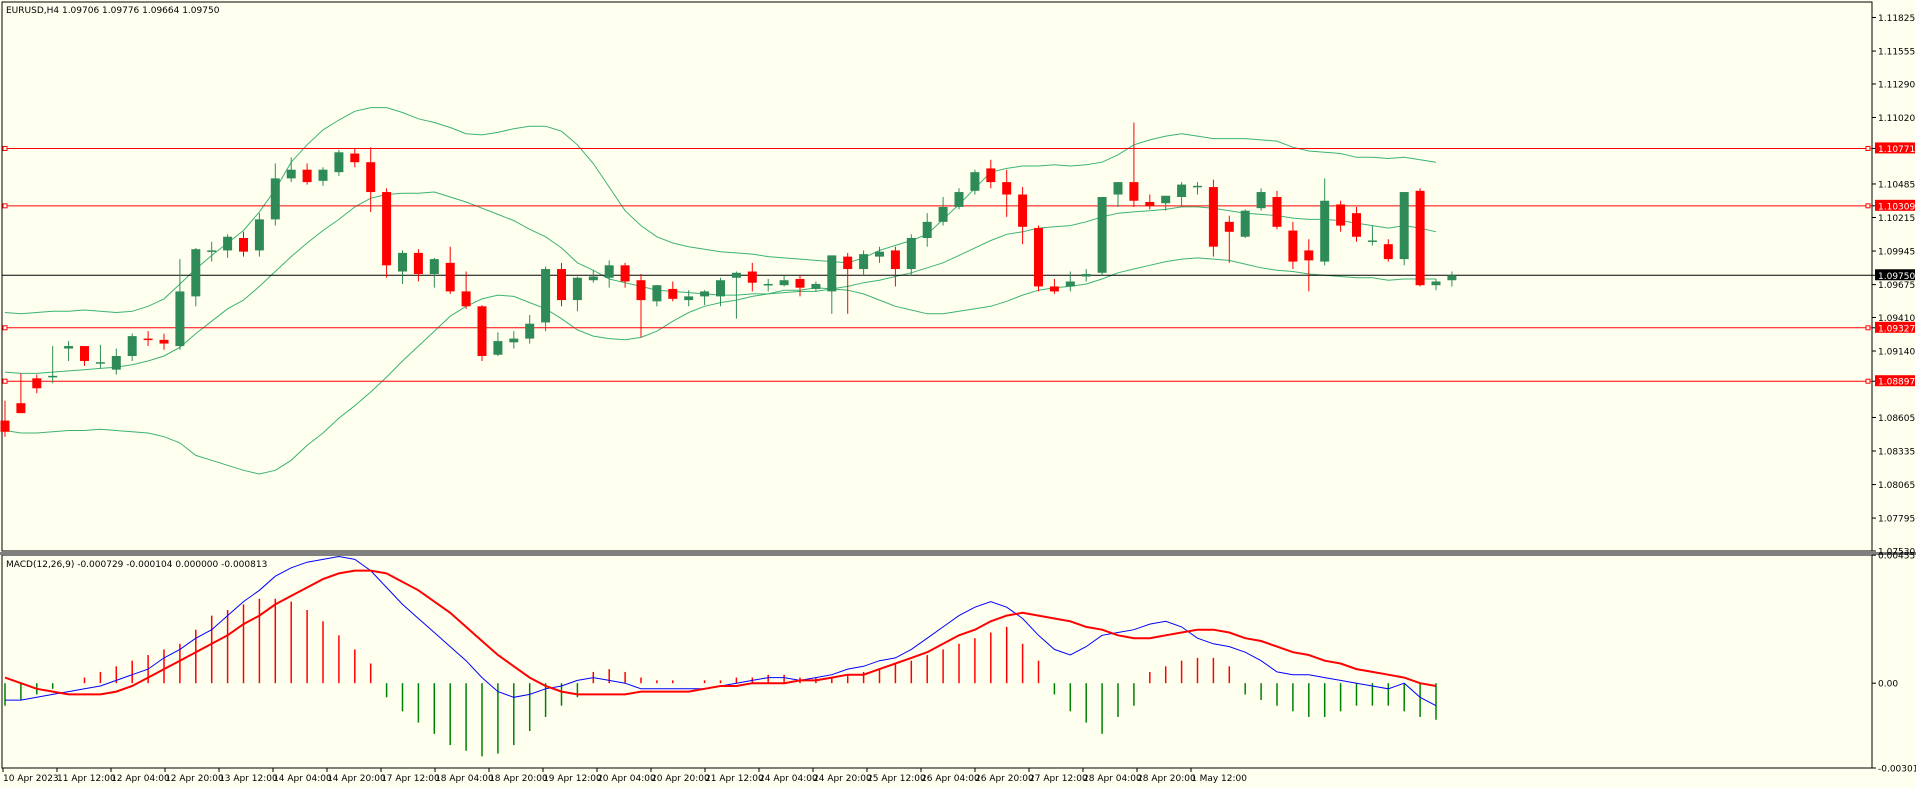  Describe the element at coordinates (720, 632) in the screenshot. I see `macd-signal-line` at that location.